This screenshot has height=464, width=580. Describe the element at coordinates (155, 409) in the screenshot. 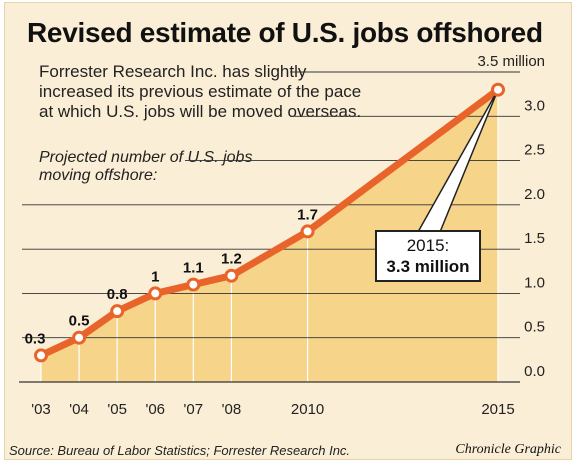

I see `x-tick-label: '06` at that location.